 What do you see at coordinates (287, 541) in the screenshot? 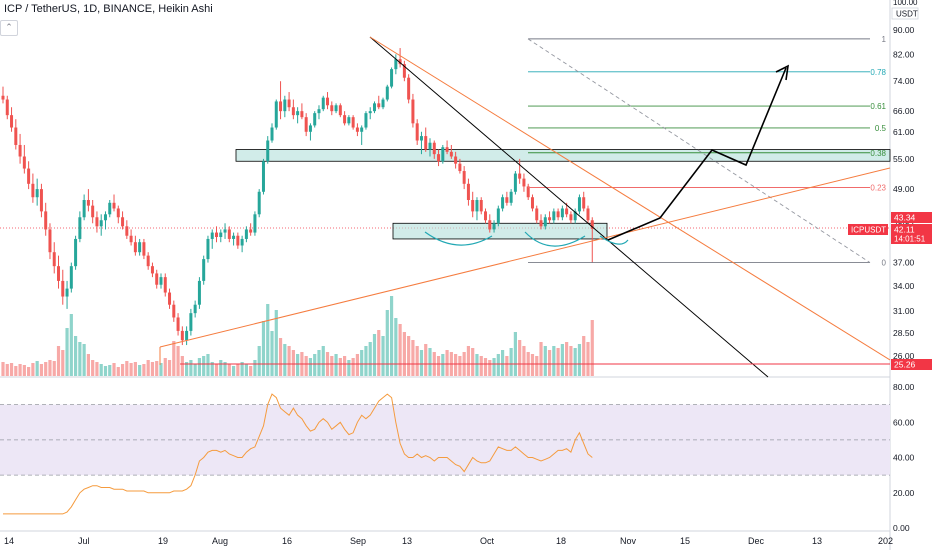
I see `time-label: 16` at bounding box center [287, 541].